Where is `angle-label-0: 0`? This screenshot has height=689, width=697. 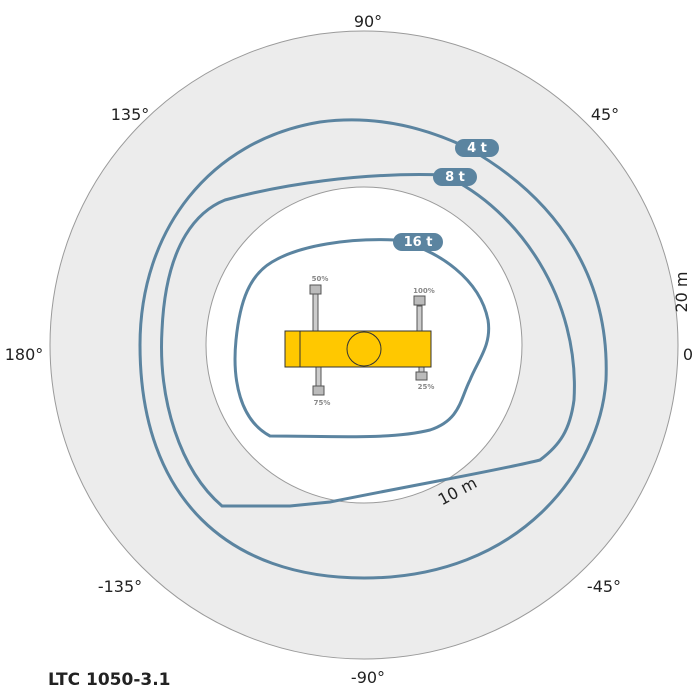 angle-label-0: 0 is located at coordinates (688, 354).